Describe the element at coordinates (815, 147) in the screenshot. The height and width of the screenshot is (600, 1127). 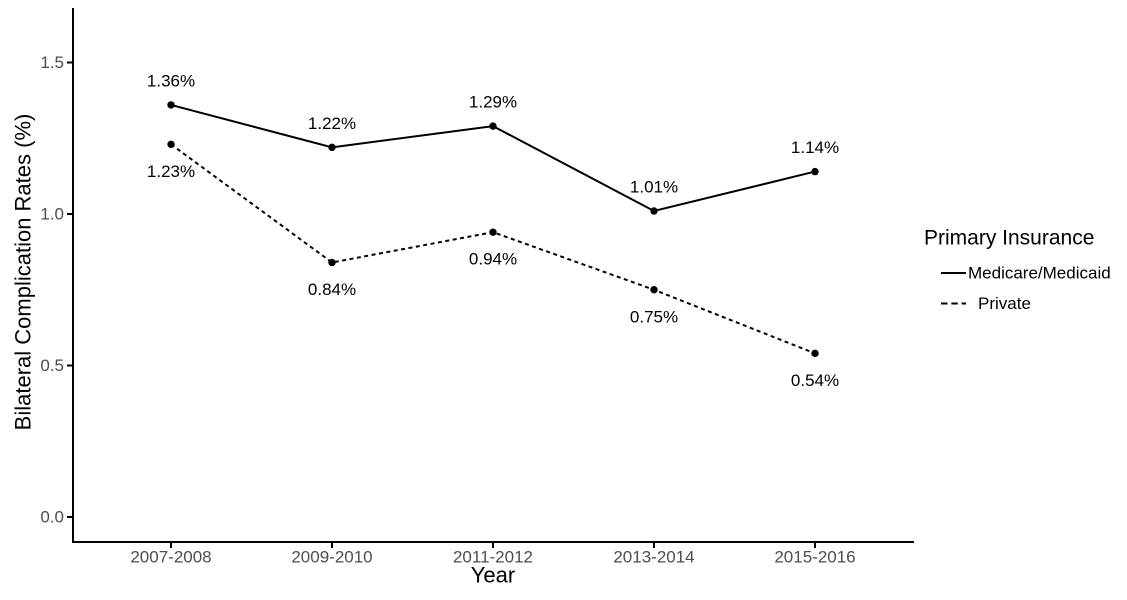
I see `data-point-label: 1.14%` at that location.